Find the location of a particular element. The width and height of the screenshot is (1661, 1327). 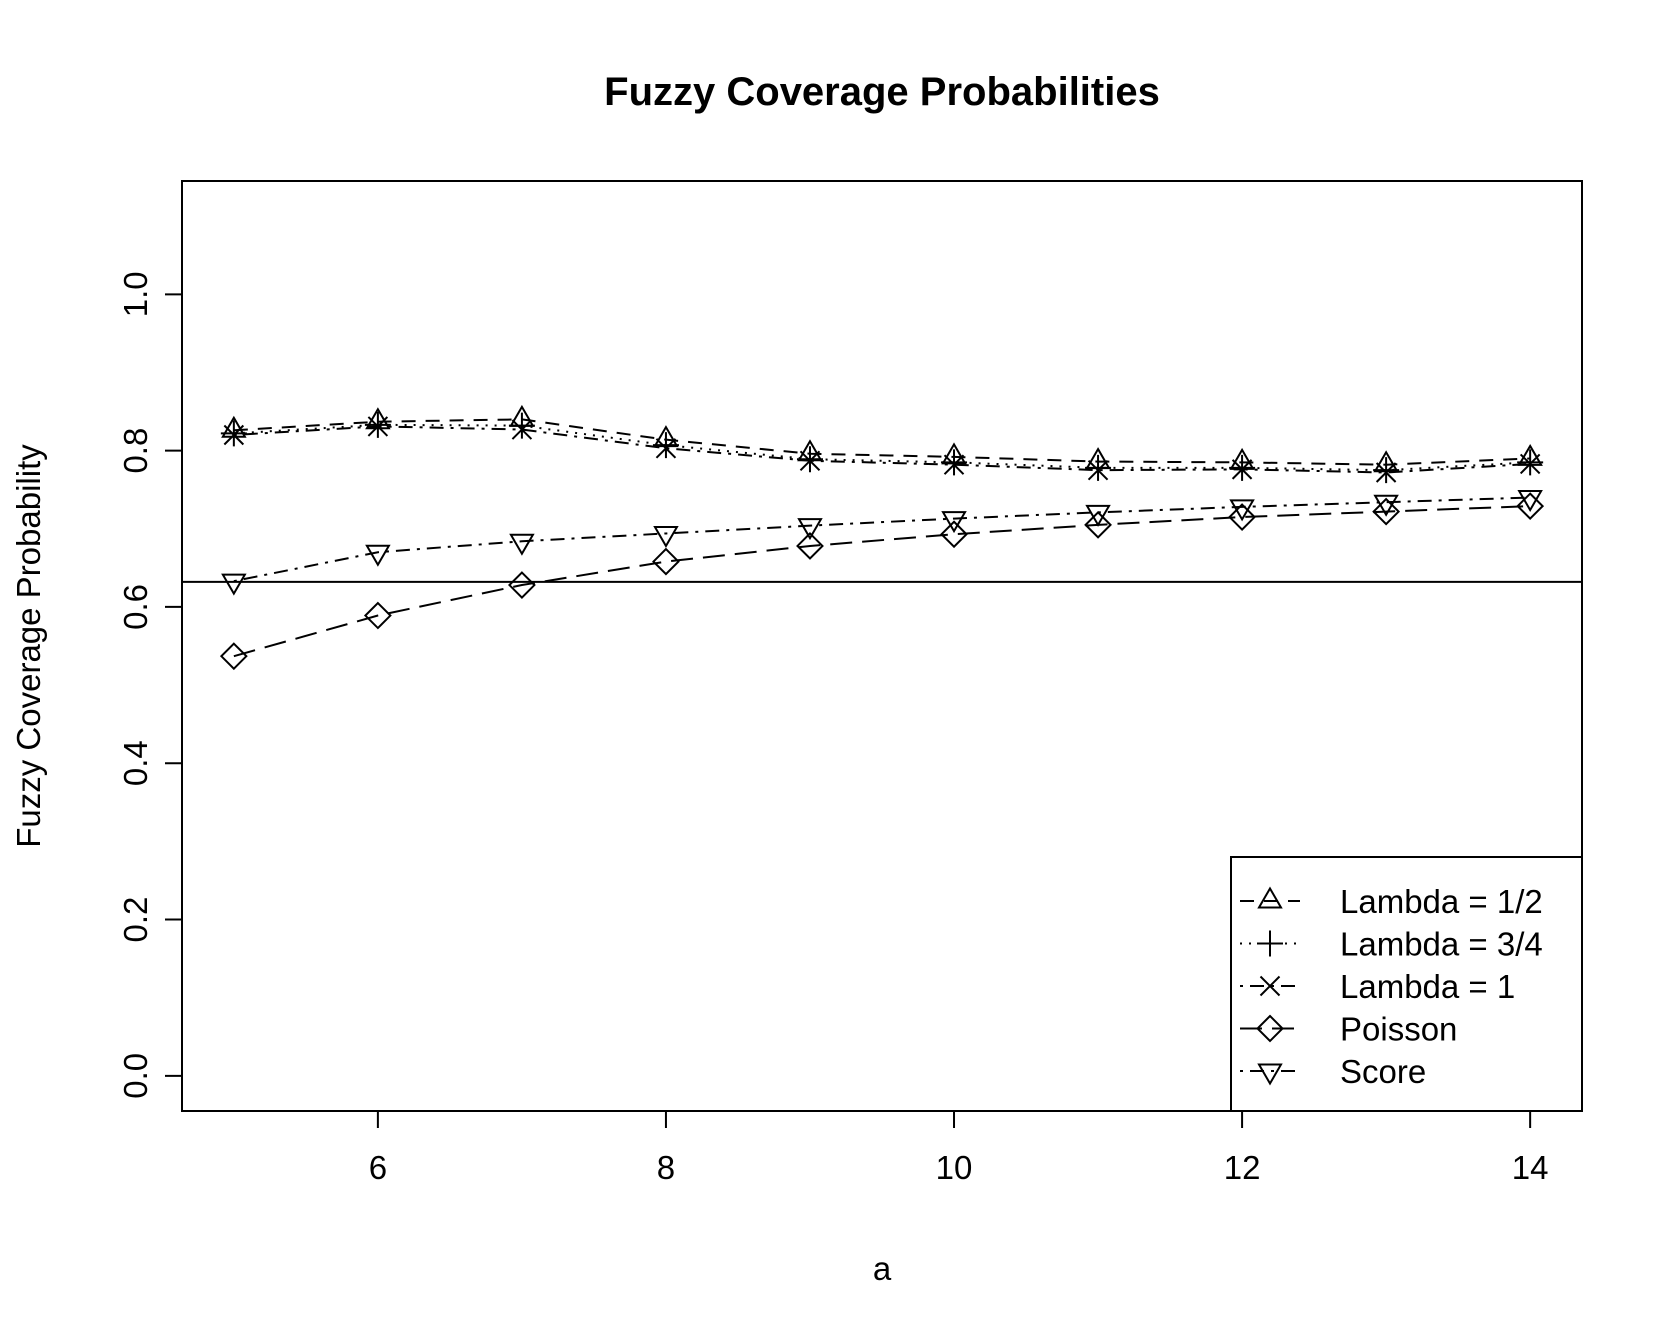

x-tick-label: 14 is located at coordinates (1530, 1167).